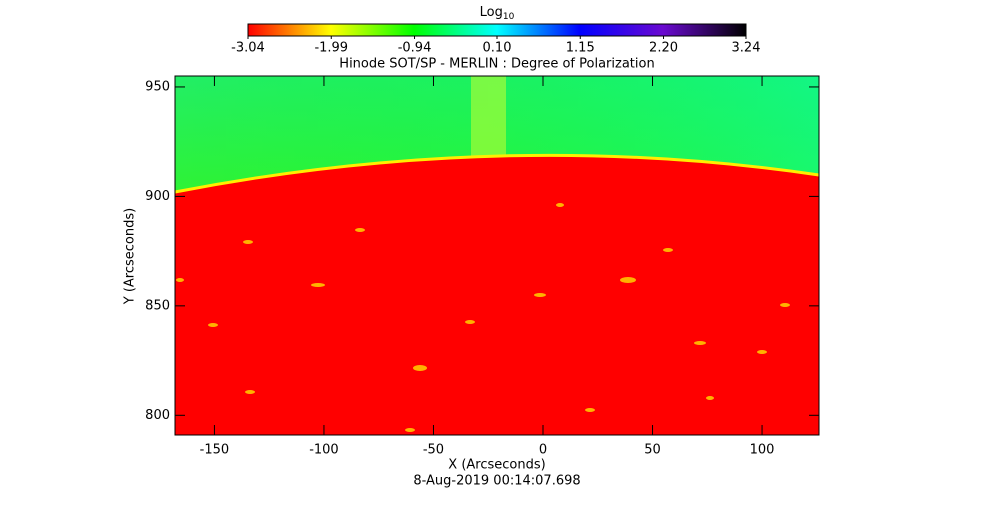 The height and width of the screenshot is (512, 993). What do you see at coordinates (130, 256) in the screenshot?
I see `y-axis-label: Y (Arcseconds)` at bounding box center [130, 256].